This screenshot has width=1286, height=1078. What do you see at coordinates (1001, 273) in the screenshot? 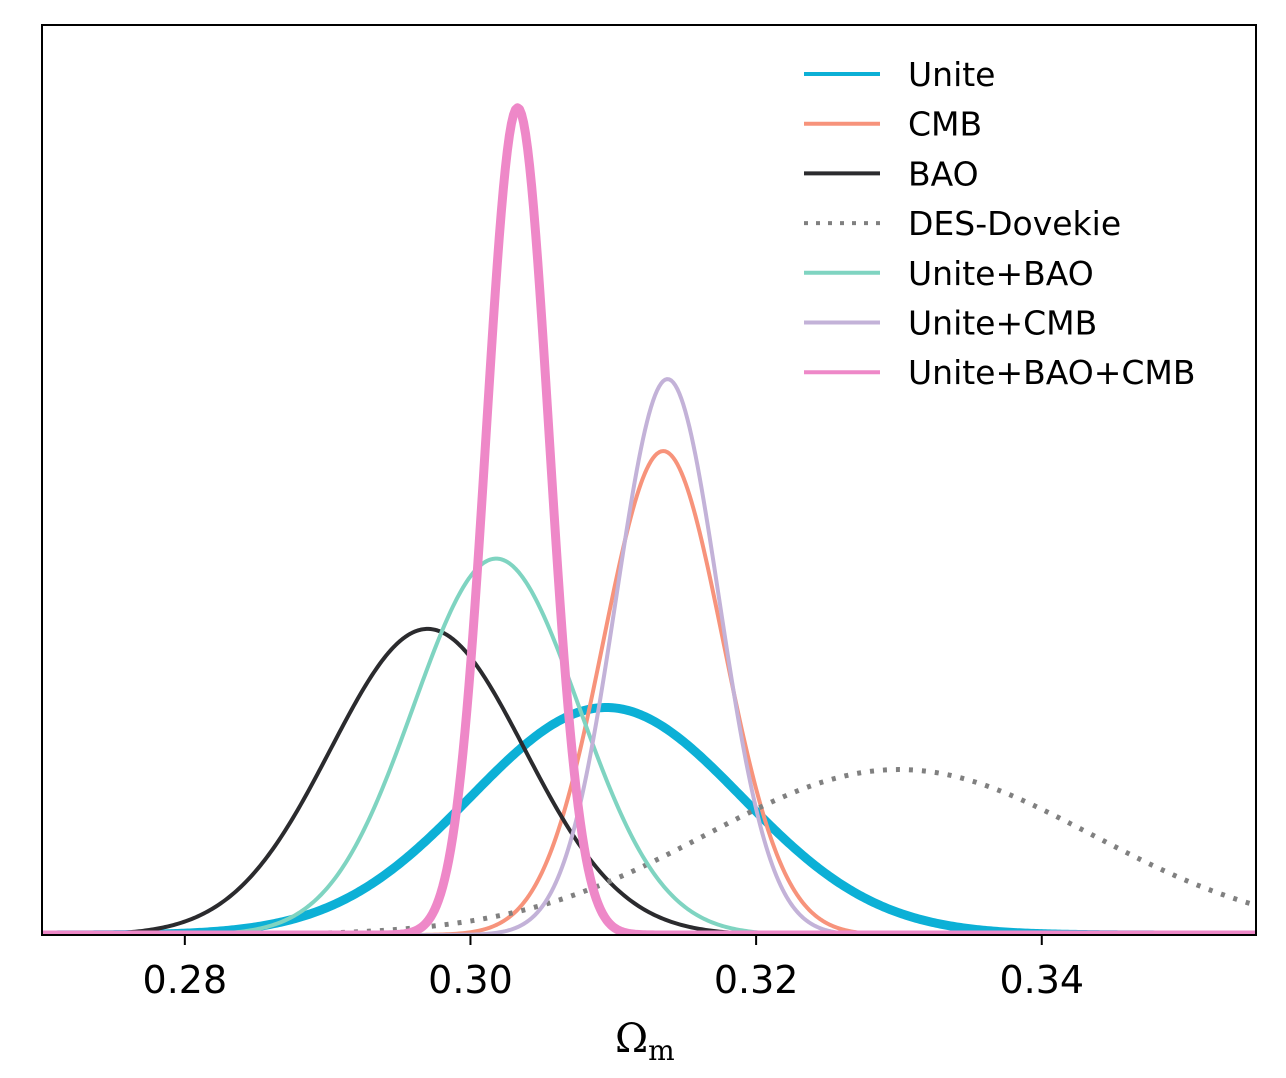
I see `legend-label-unite-bao: Unite+BAO` at bounding box center [1001, 273].